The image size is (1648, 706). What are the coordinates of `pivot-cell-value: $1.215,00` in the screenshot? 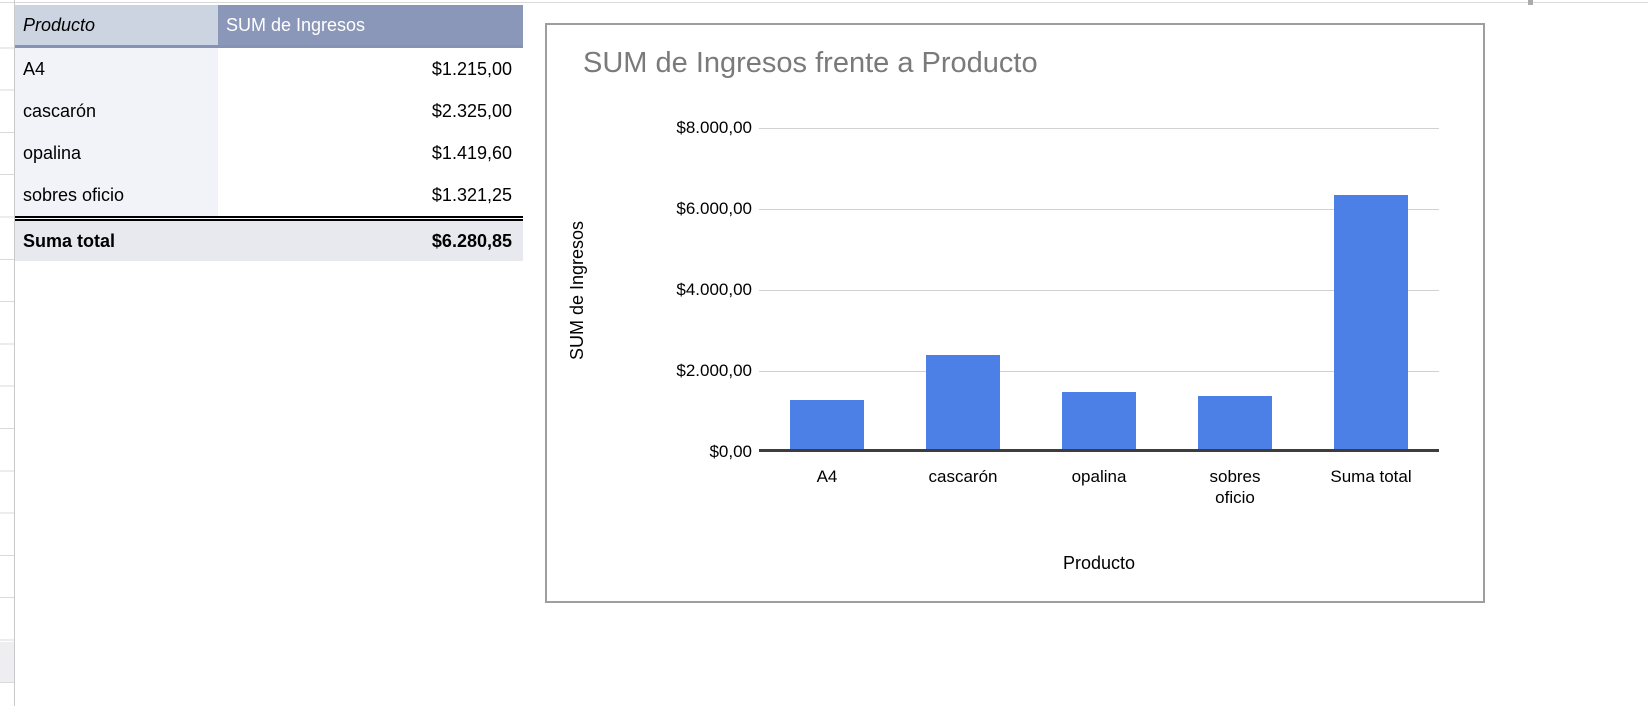 It's located at (370, 69).